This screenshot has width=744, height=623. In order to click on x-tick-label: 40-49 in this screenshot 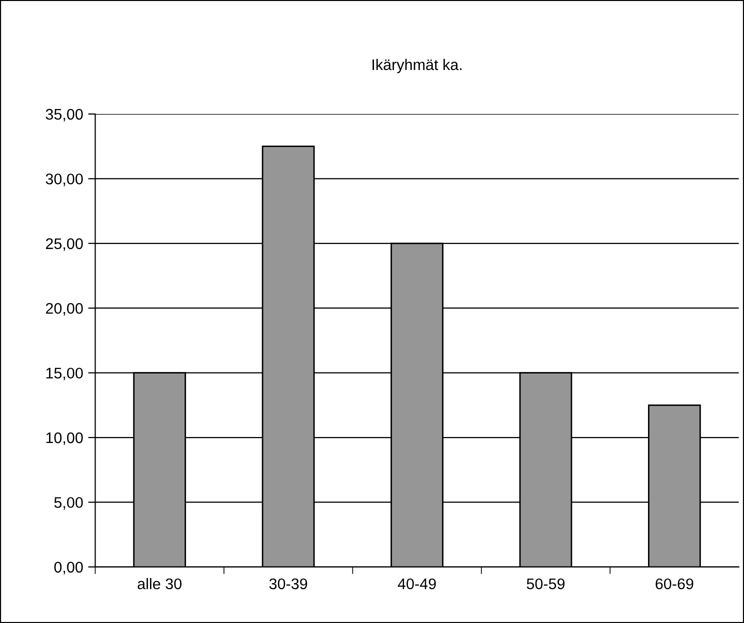, I will do `click(417, 584)`.